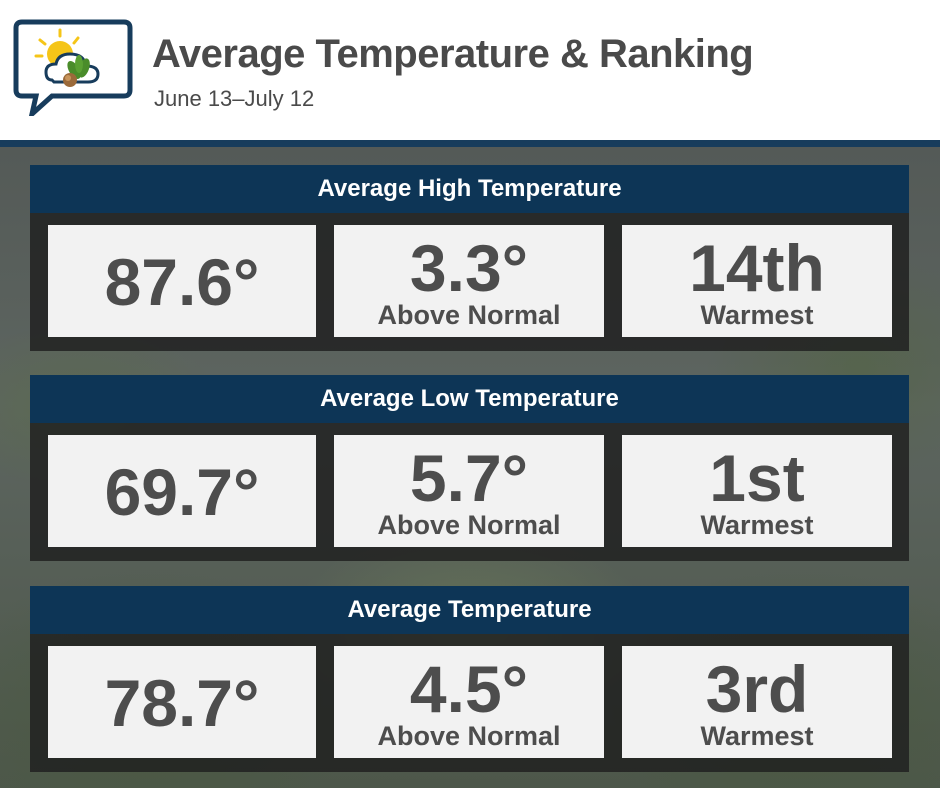  I want to click on header-divider, so click(470, 143).